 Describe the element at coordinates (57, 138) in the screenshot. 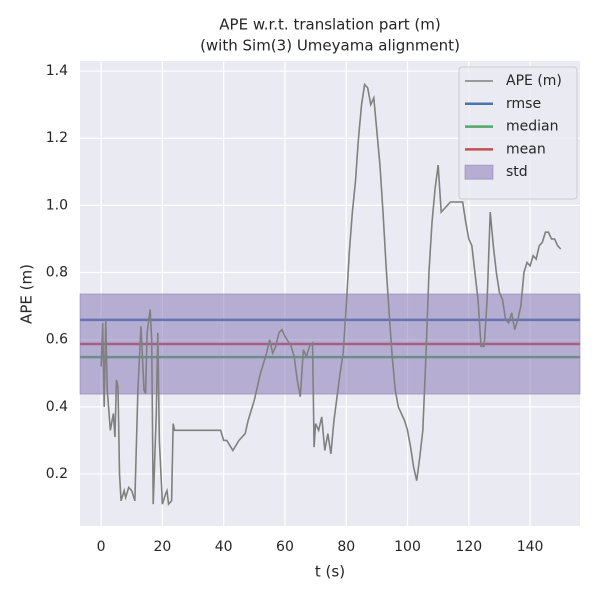

I see `y-tick-label: 1.2` at that location.